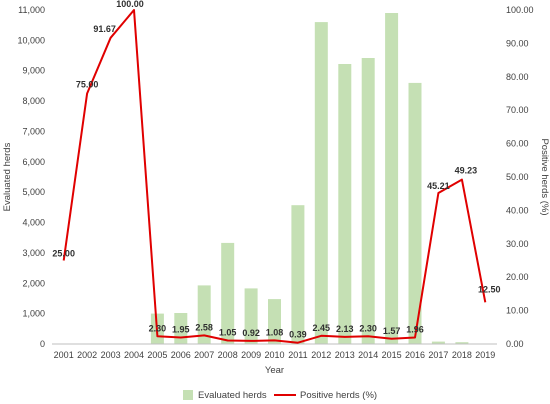 The image size is (550, 404). Describe the element at coordinates (517, 110) in the screenshot. I see `y2-tick-label: 70.00` at that location.